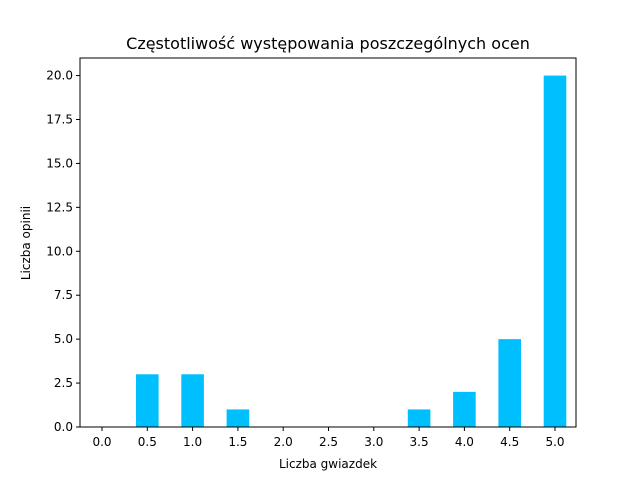  Describe the element at coordinates (554, 442) in the screenshot. I see `x-tick-label: 5.0` at that location.